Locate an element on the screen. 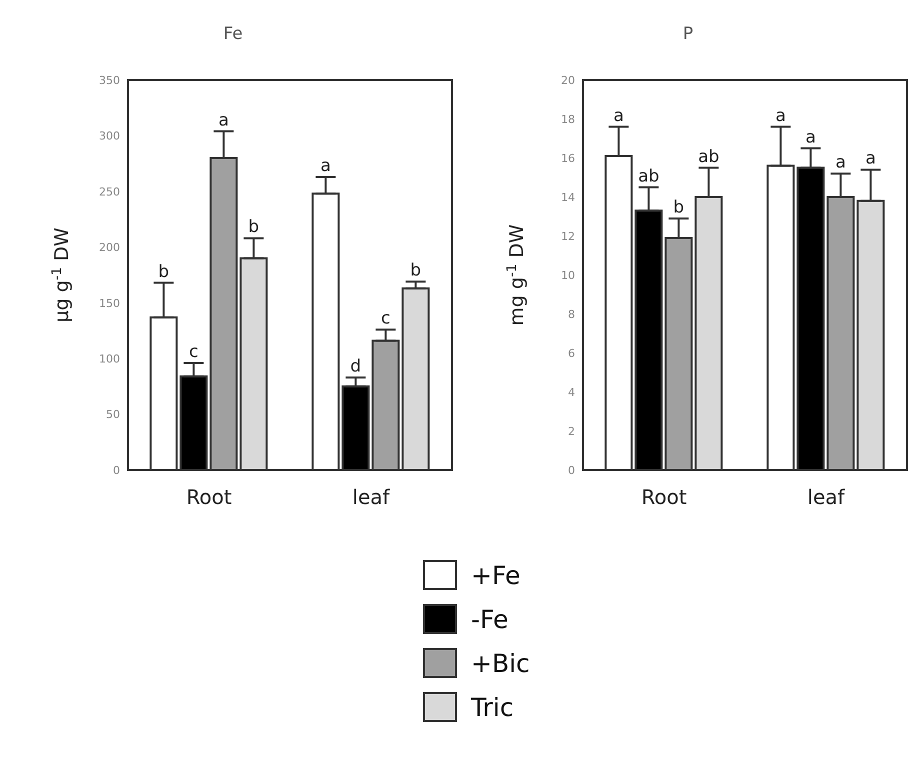 The image size is (918, 765). legend-label: Tric is located at coordinates (492, 707).